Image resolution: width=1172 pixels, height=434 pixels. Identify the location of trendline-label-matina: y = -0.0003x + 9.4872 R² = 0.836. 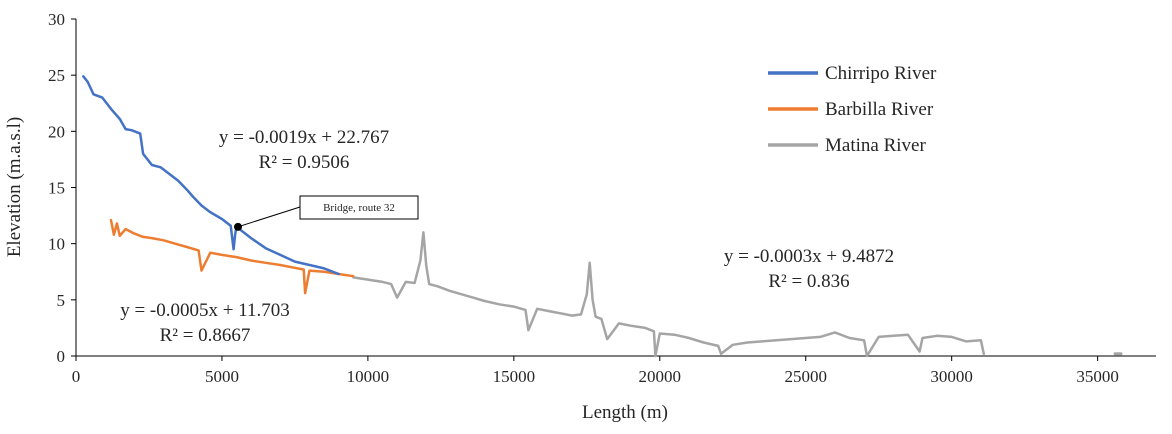
(809, 269).